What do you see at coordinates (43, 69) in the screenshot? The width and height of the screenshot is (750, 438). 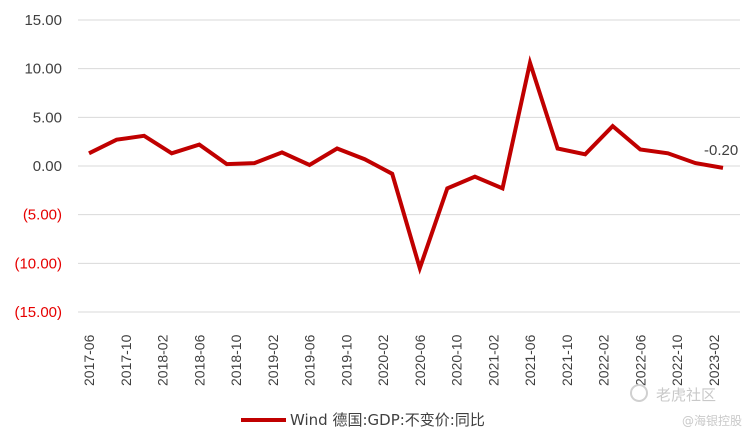 I see `y-tick-label: 10.00` at bounding box center [43, 69].